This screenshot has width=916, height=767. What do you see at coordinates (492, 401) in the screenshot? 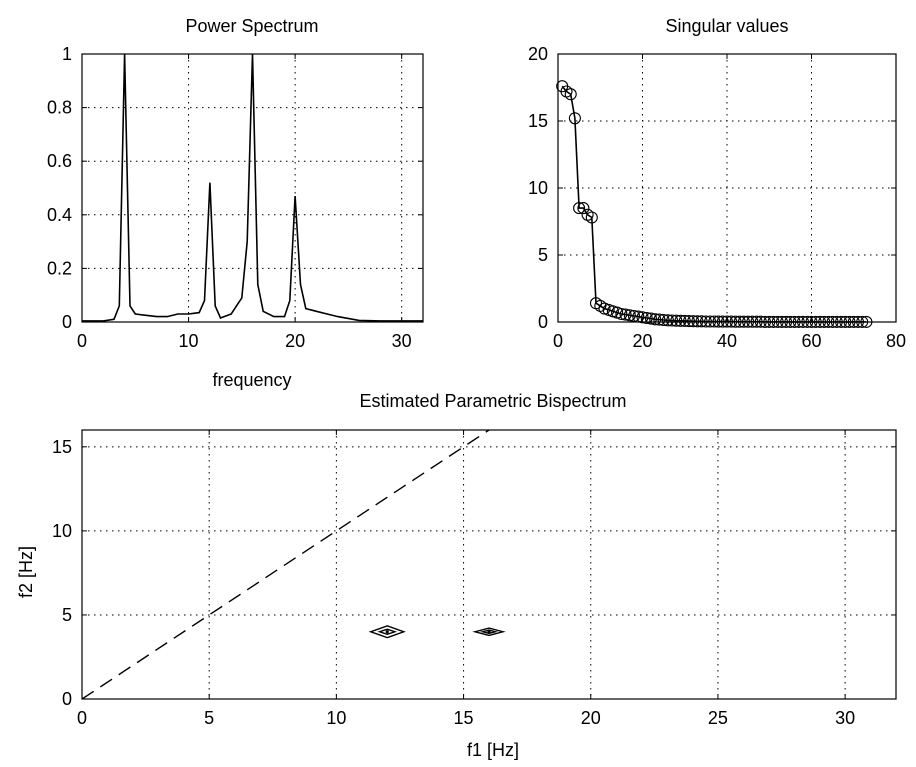
I see `bispectrum-title: Estimated Parametric Bispectrum` at bounding box center [492, 401].